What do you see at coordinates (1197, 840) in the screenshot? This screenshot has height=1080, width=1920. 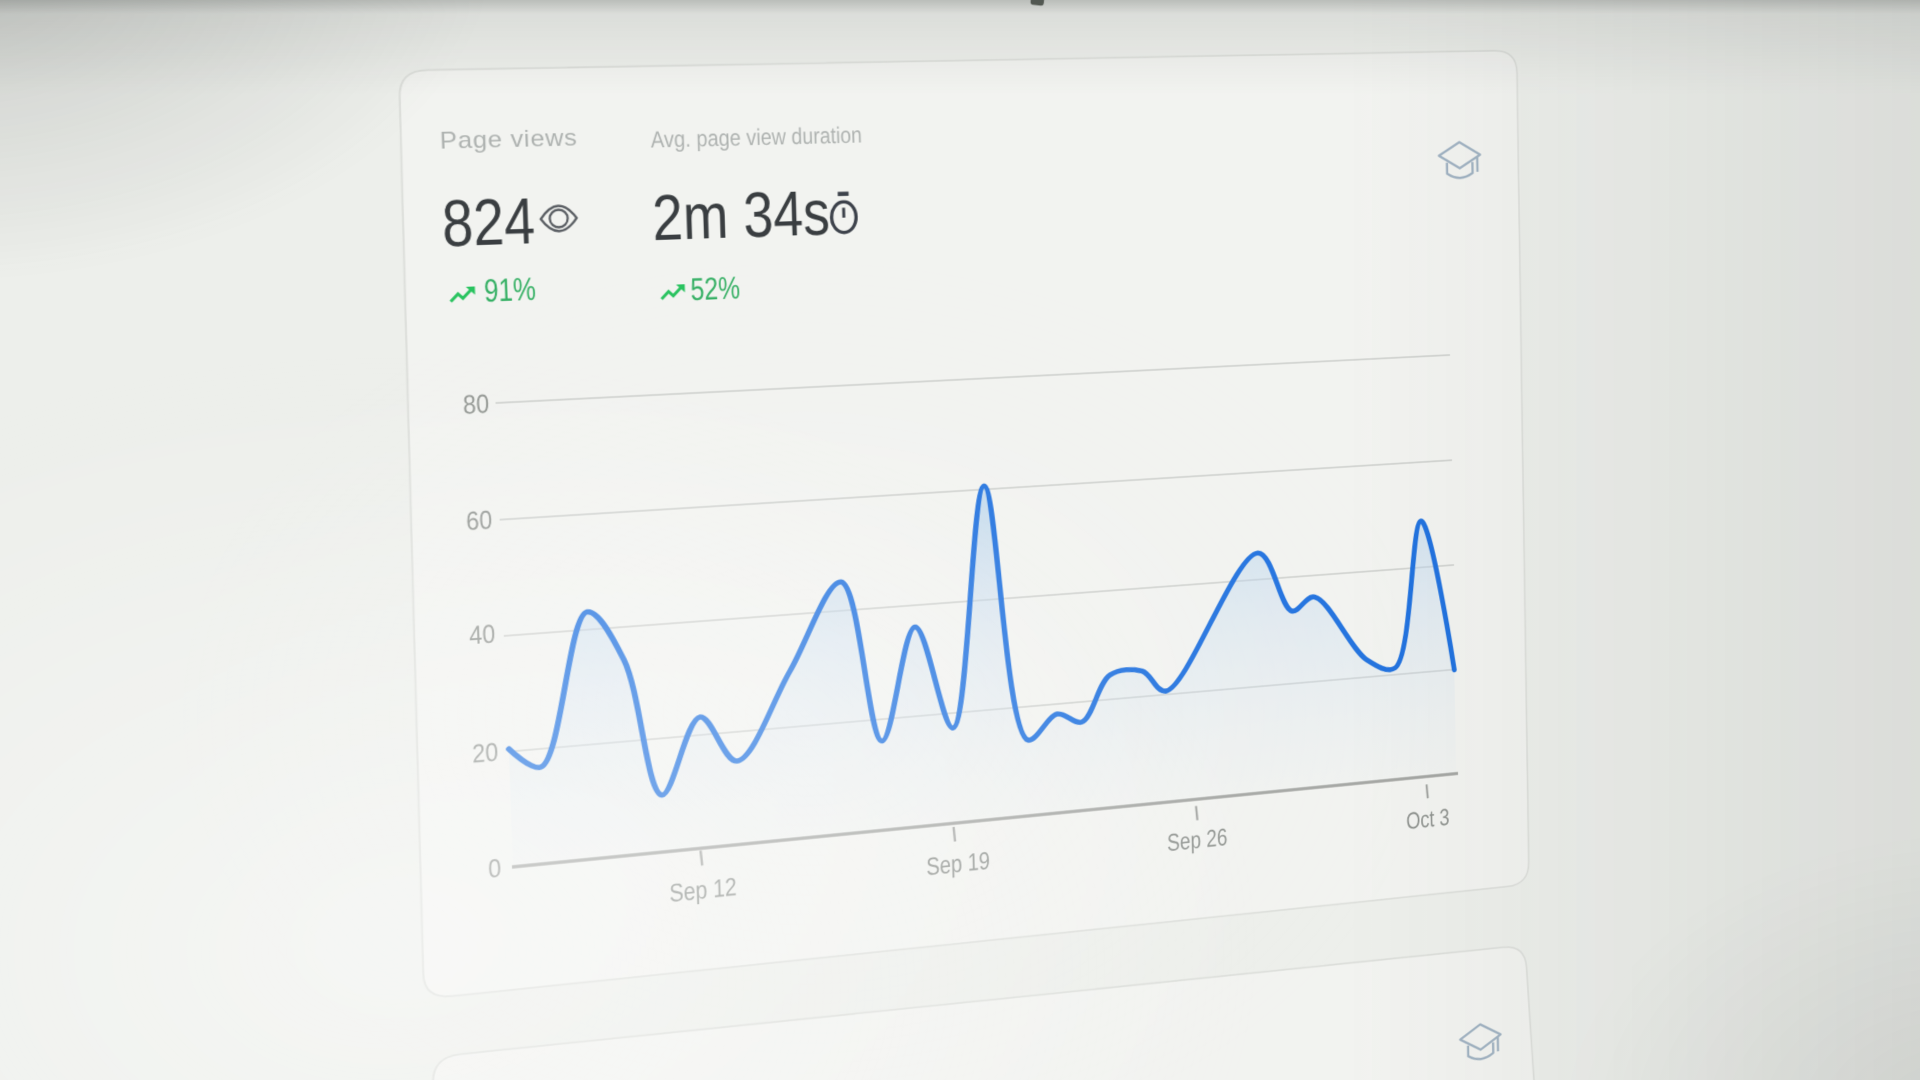 I see `svg-text: Sep 26` at bounding box center [1197, 840].